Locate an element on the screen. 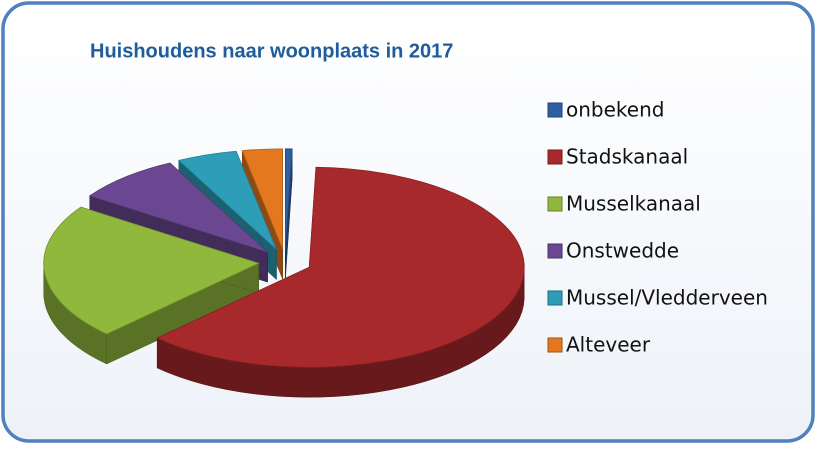 Image resolution: width=825 pixels, height=450 pixels. chart-title: Huishoudens naar woonplaats in 2017 is located at coordinates (271, 51).